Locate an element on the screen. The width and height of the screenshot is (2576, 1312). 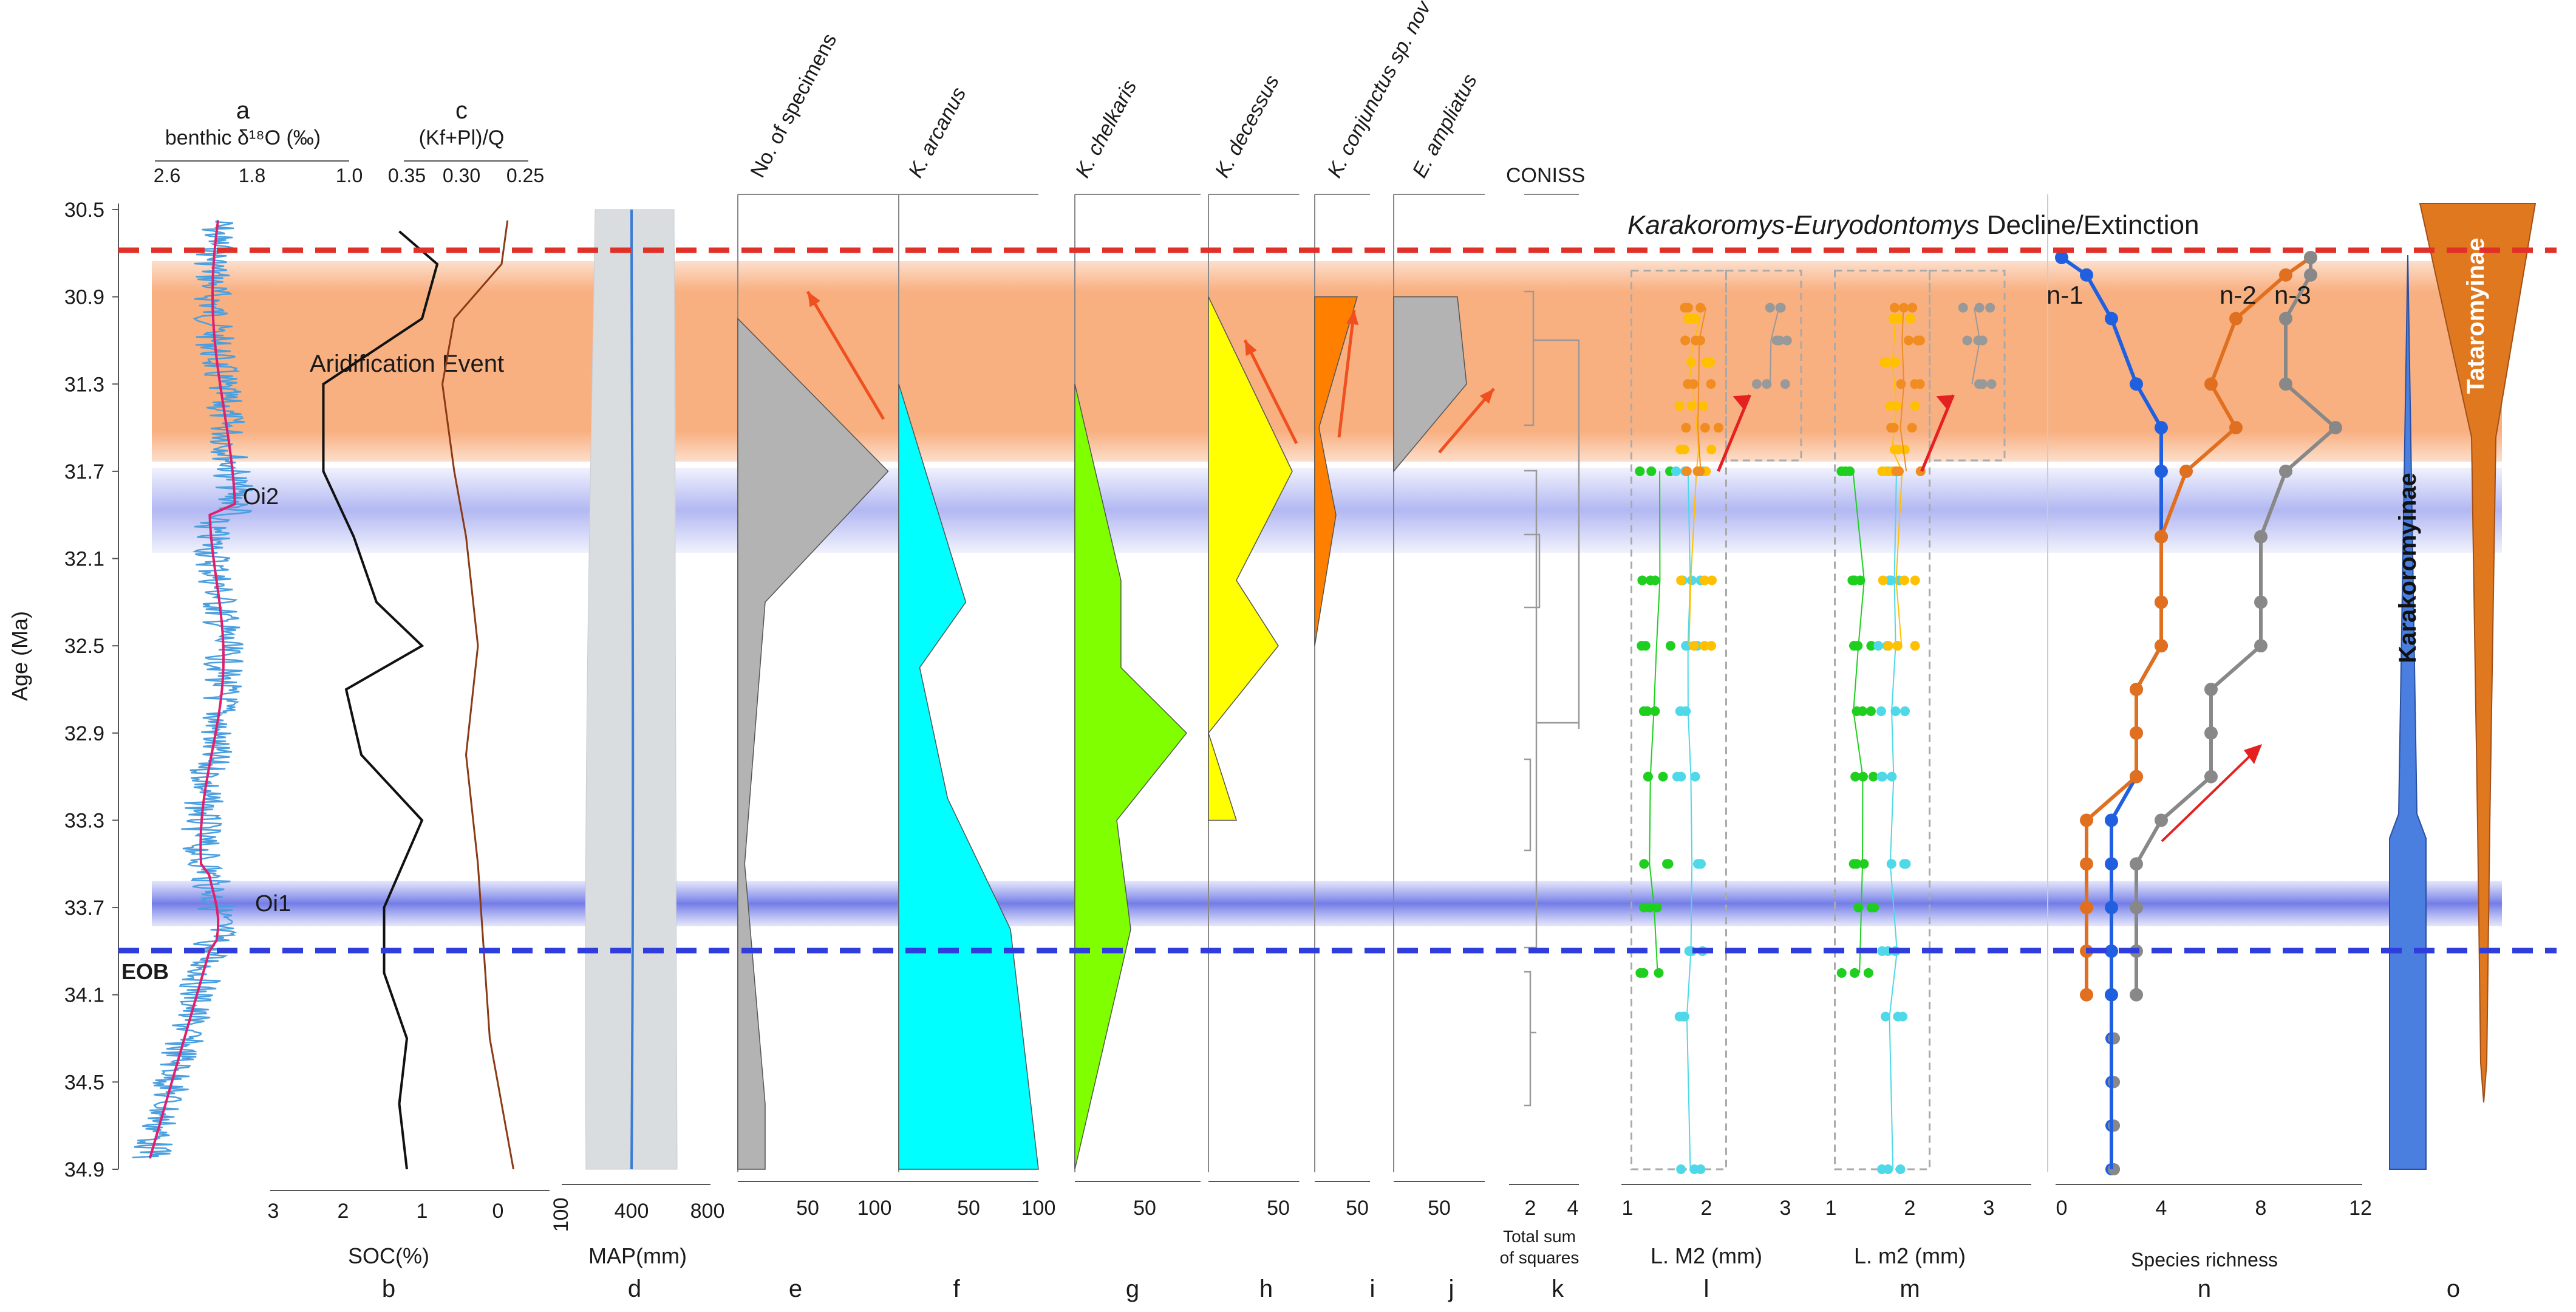
panel-k-tick: 4 is located at coordinates (1573, 1208).